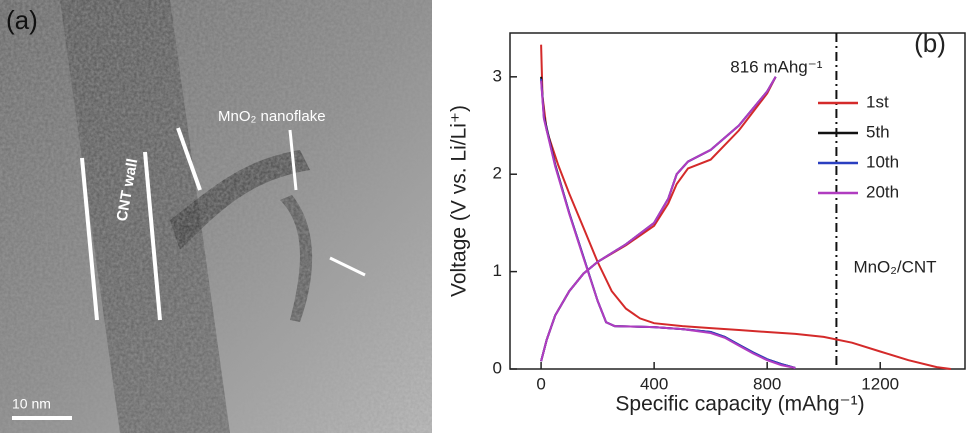 Image resolution: width=972 pixels, height=433 pixels. Describe the element at coordinates (880, 383) in the screenshot. I see `x-tick-label: 1200` at that location.